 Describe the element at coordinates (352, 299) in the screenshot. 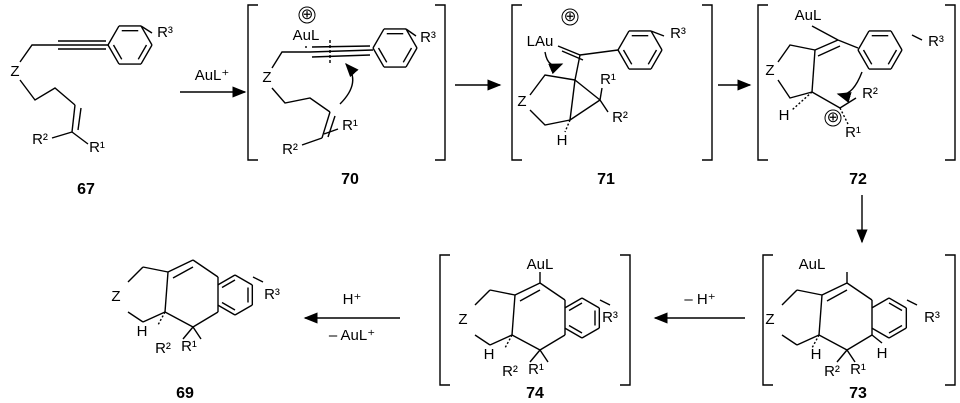

I see `reagent: H⁺` at that location.